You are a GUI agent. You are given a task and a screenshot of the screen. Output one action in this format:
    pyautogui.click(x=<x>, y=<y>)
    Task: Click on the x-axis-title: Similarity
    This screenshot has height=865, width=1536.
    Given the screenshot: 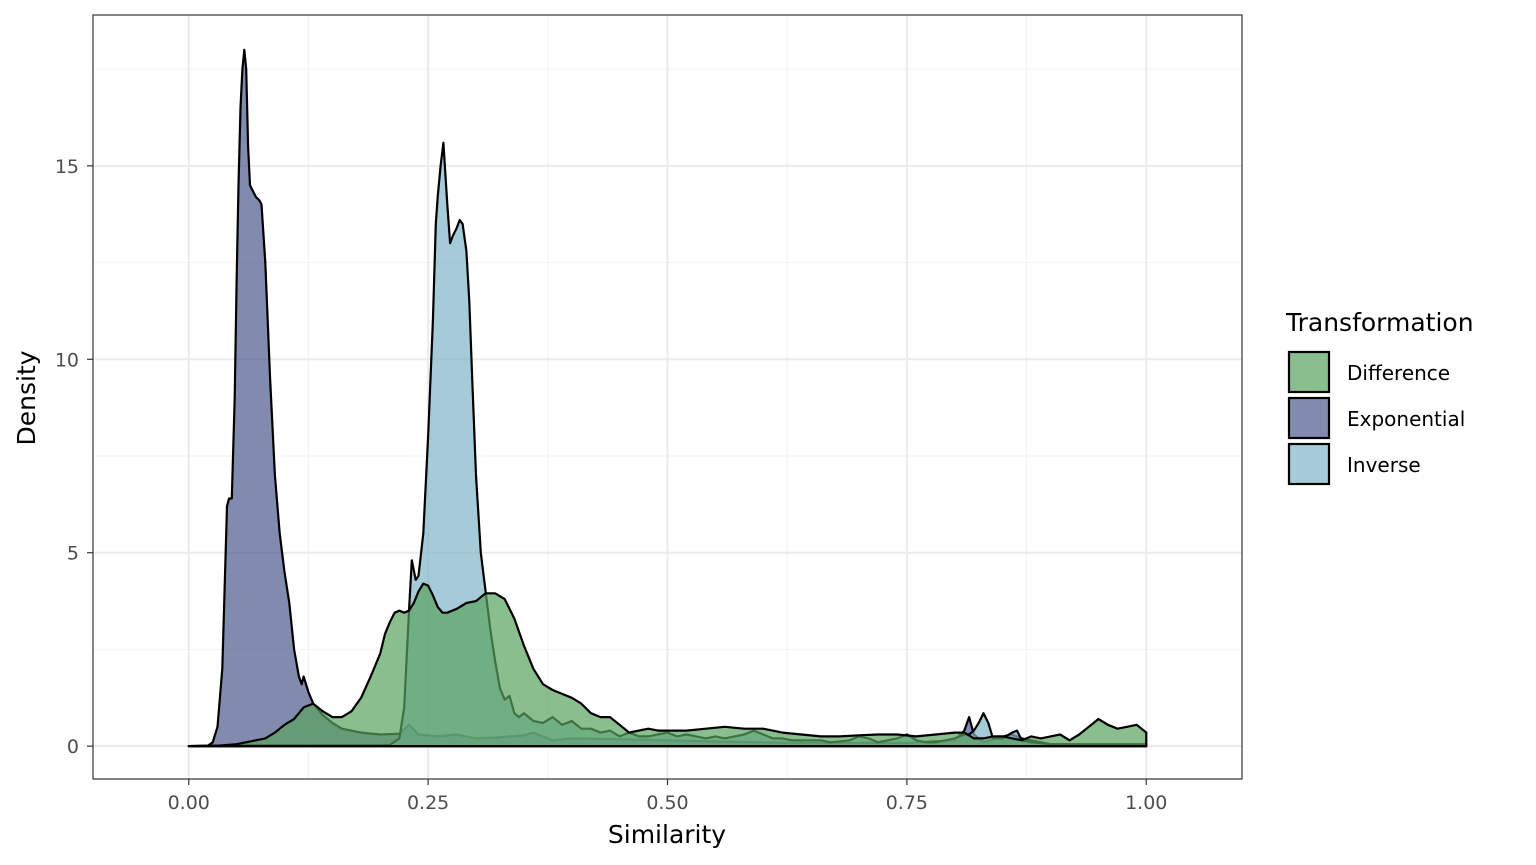 What is the action you would take?
    pyautogui.click(x=667, y=834)
    